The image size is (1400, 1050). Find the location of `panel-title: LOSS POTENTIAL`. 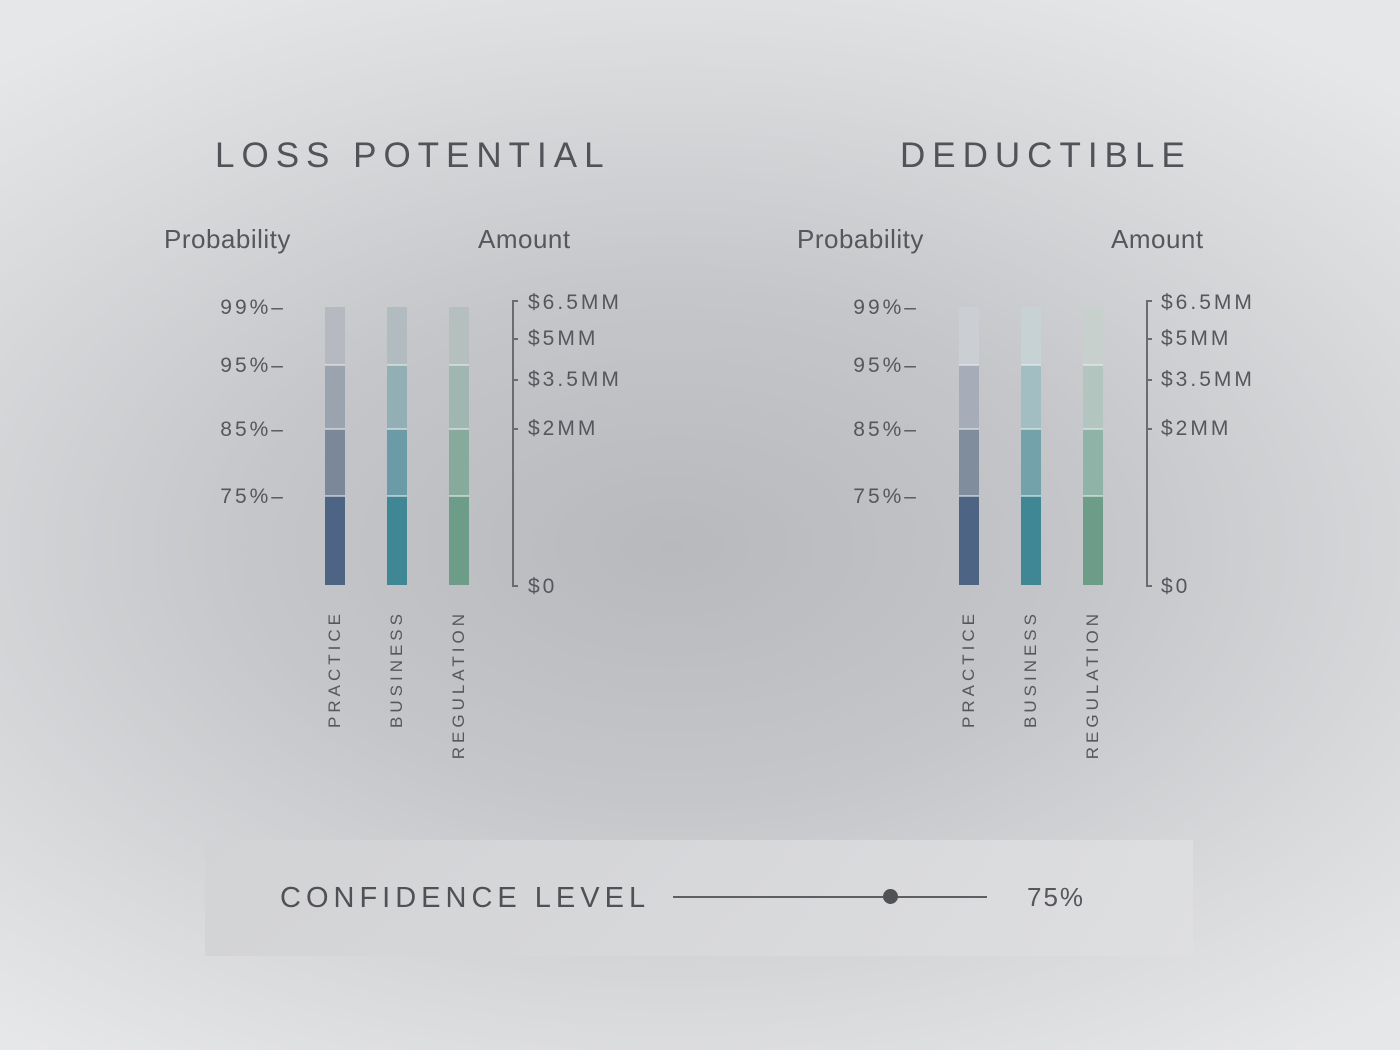

panel-title: LOSS POTENTIAL is located at coordinates (413, 155).